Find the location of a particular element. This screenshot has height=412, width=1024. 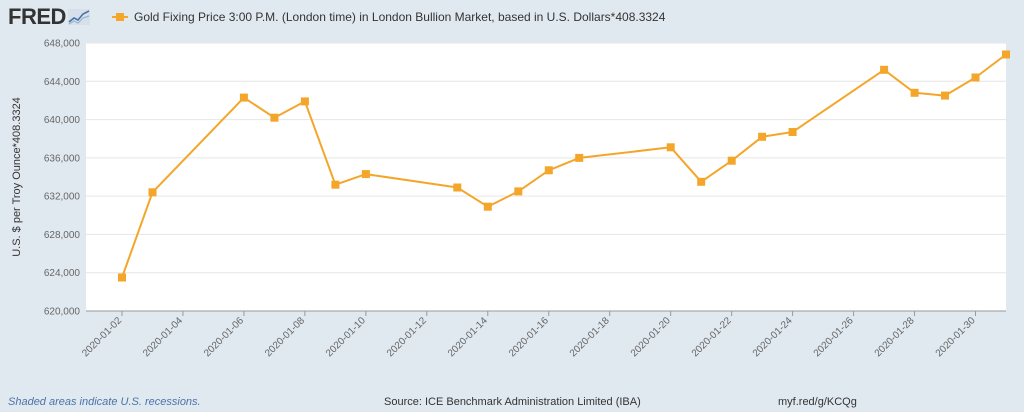

x-tick-label: 2020-01-28 is located at coordinates (895, 337).